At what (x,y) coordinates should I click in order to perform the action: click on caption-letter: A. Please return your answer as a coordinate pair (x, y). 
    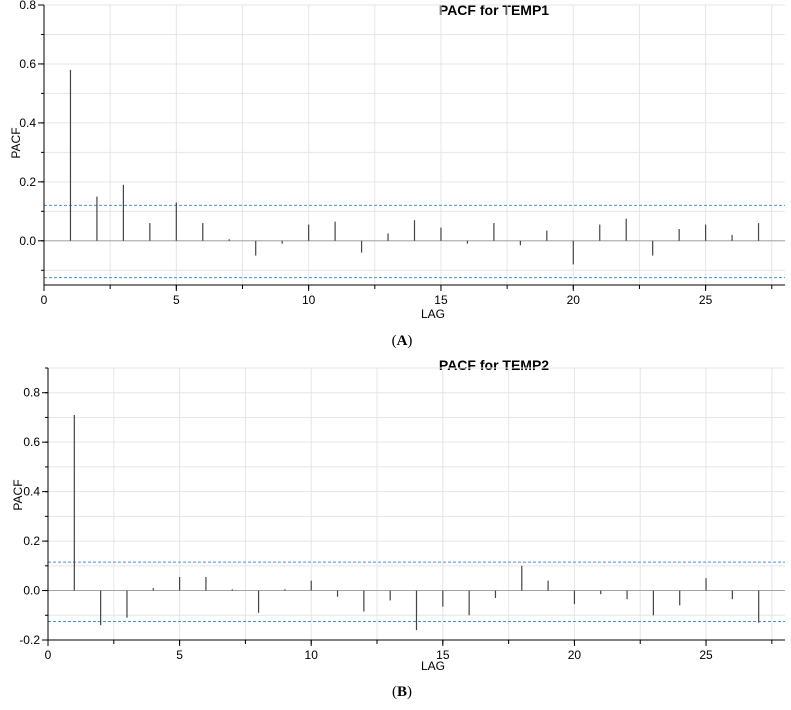
    Looking at the image, I should click on (402, 341).